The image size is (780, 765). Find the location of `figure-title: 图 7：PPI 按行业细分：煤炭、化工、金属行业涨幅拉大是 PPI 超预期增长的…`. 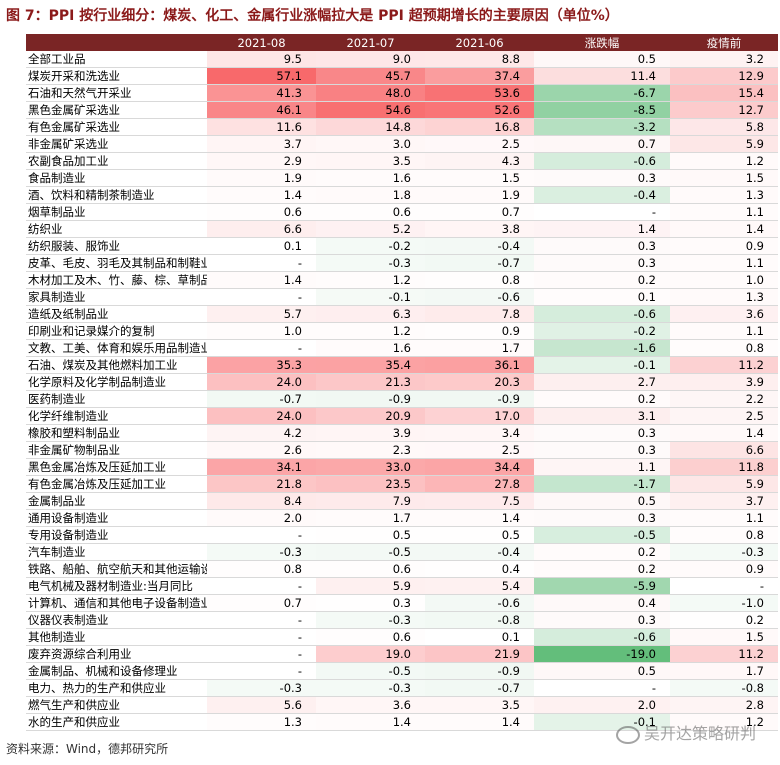

figure-title: 图 7：PPI 按行业细分：煤炭、化工、金属行业涨幅拉大是 PPI 超预期增长的… is located at coordinates (312, 16).